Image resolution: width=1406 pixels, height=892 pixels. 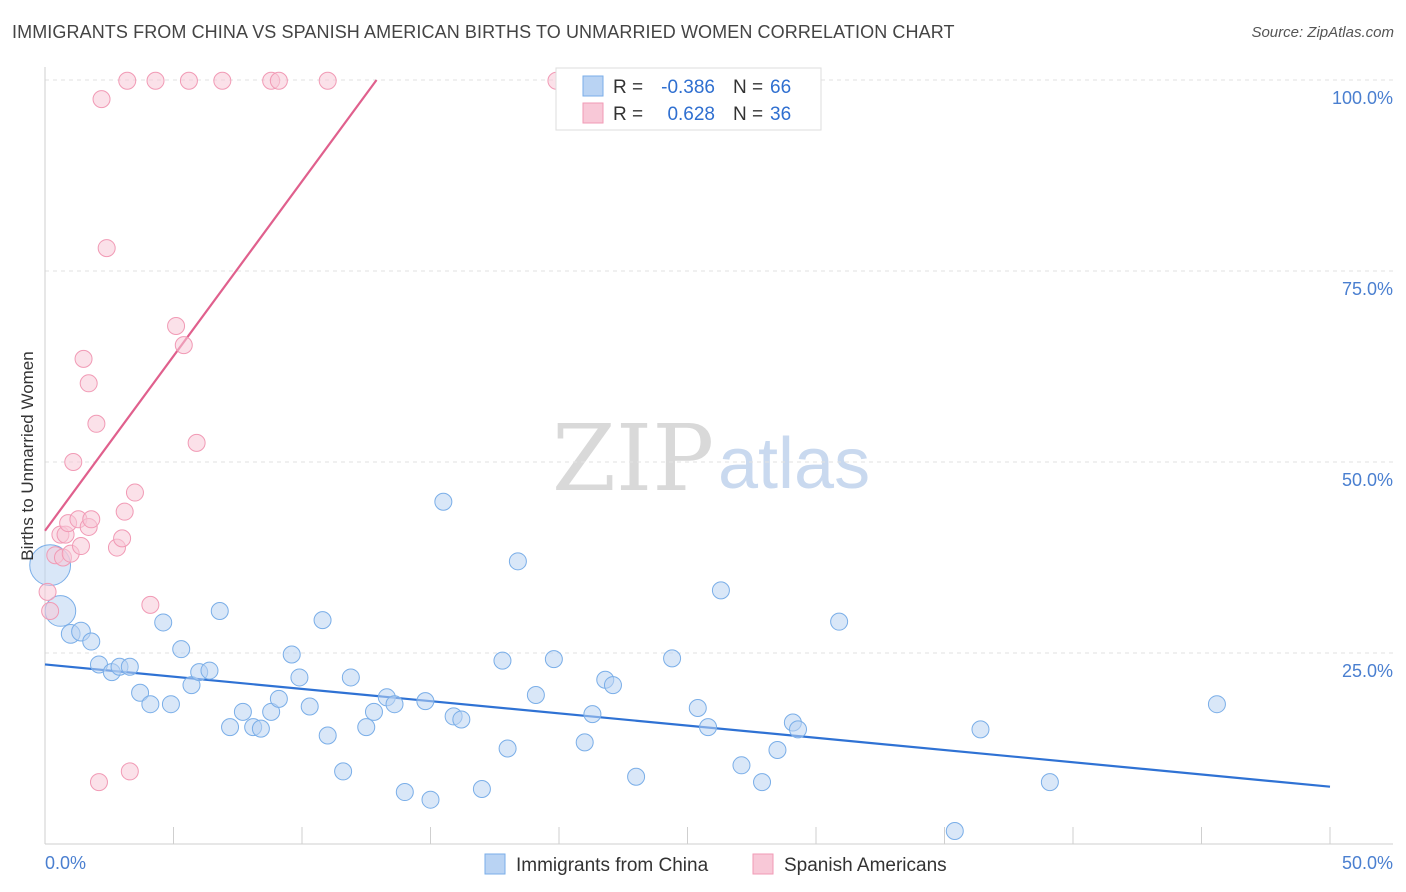 What do you see at coordinates (633, 458) in the screenshot?
I see `watermark-zip: ZIP` at bounding box center [633, 458].